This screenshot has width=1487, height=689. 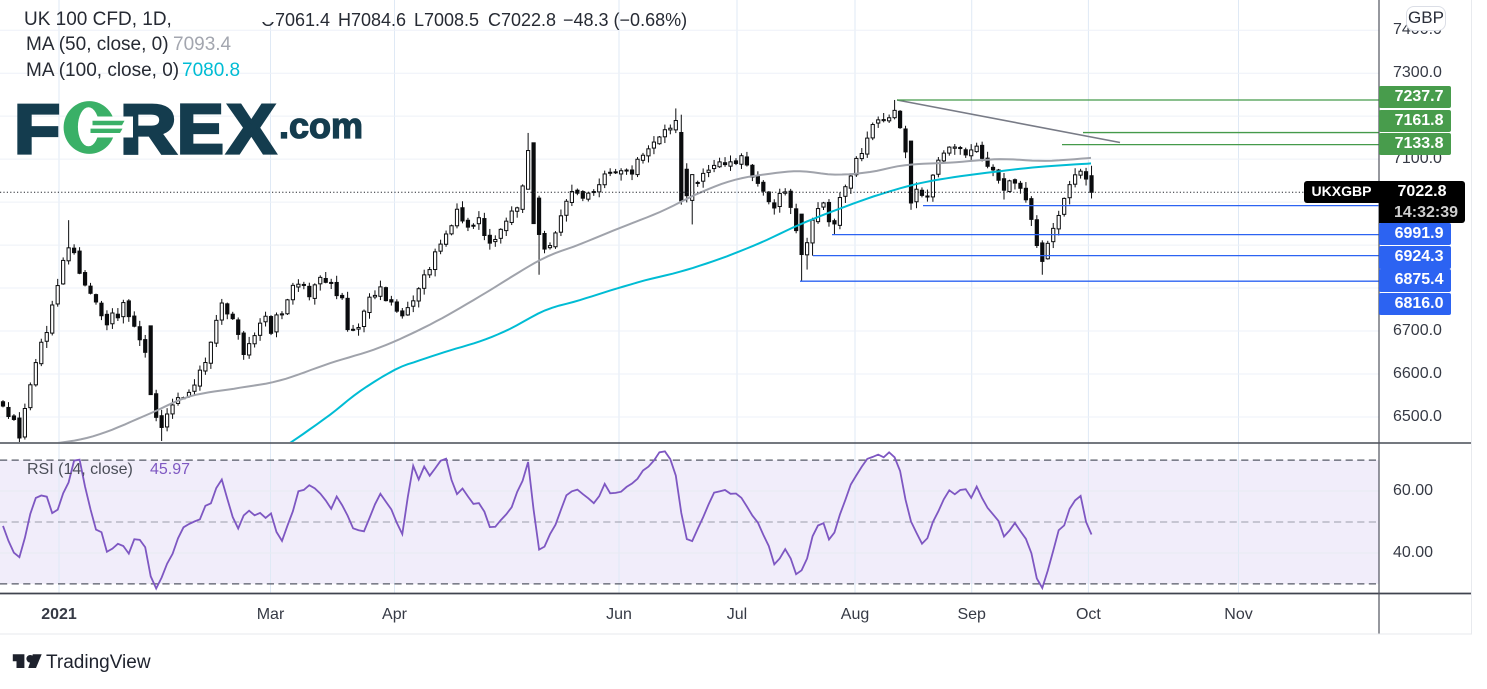 What do you see at coordinates (98, 662) in the screenshot?
I see `svg-text: TradingView` at bounding box center [98, 662].